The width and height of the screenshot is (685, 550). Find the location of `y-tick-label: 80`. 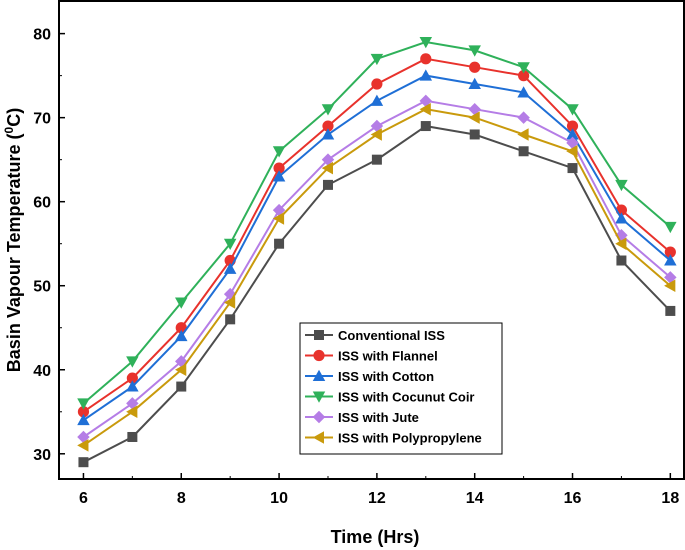

y-tick-label: 80 is located at coordinates (42, 35).